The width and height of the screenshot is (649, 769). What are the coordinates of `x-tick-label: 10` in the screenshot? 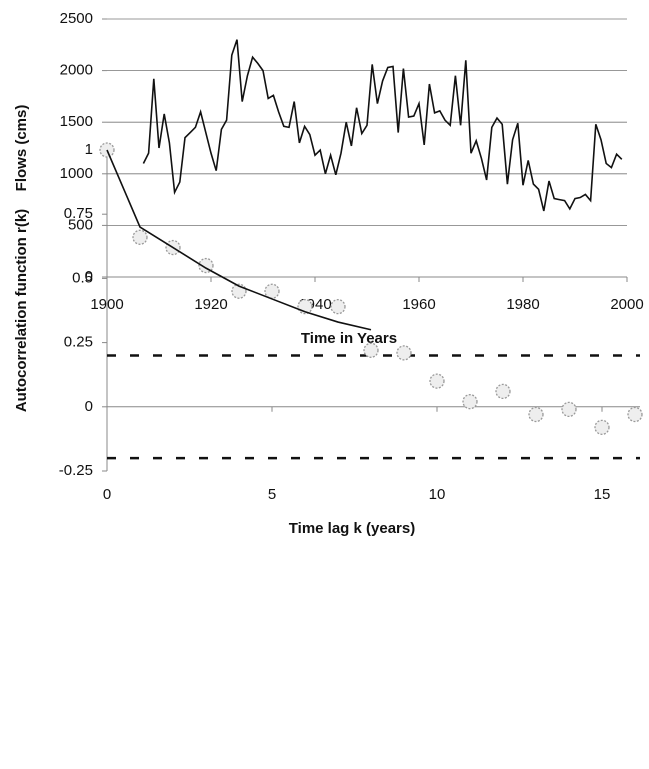 It's located at (437, 494).